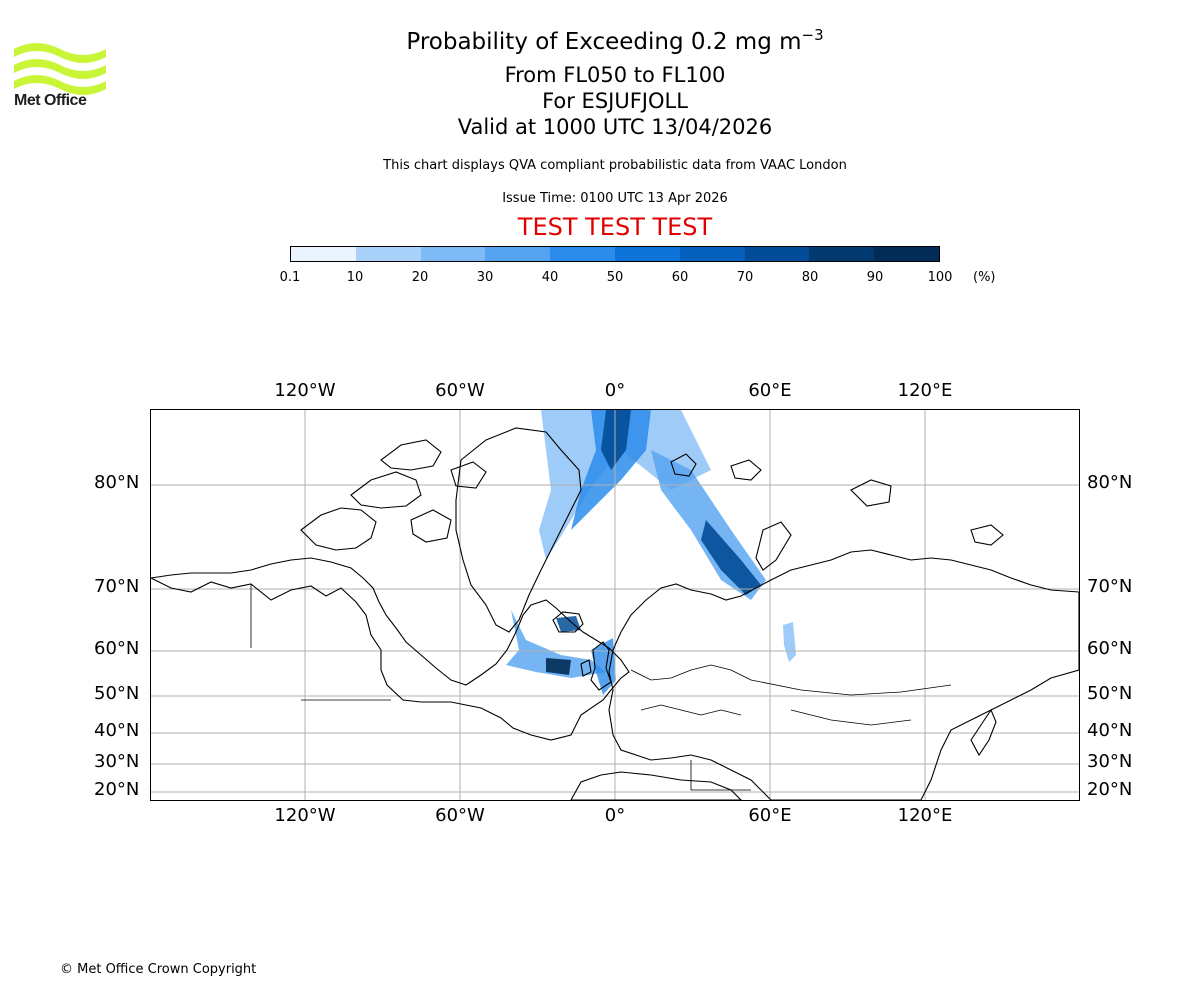  Describe the element at coordinates (625, 485) in the screenshot. I see `plume-arctic-outer` at that location.